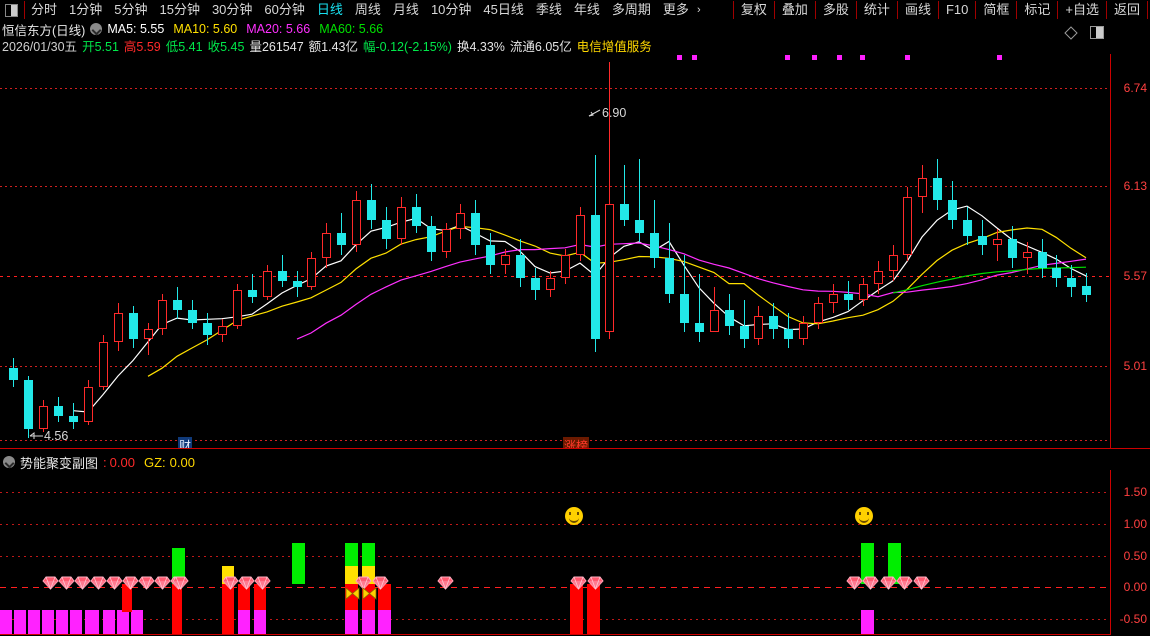 This screenshot has width=1150, height=636. I want to click on toolbar-button-+自选: +自选, so click(1082, 9).